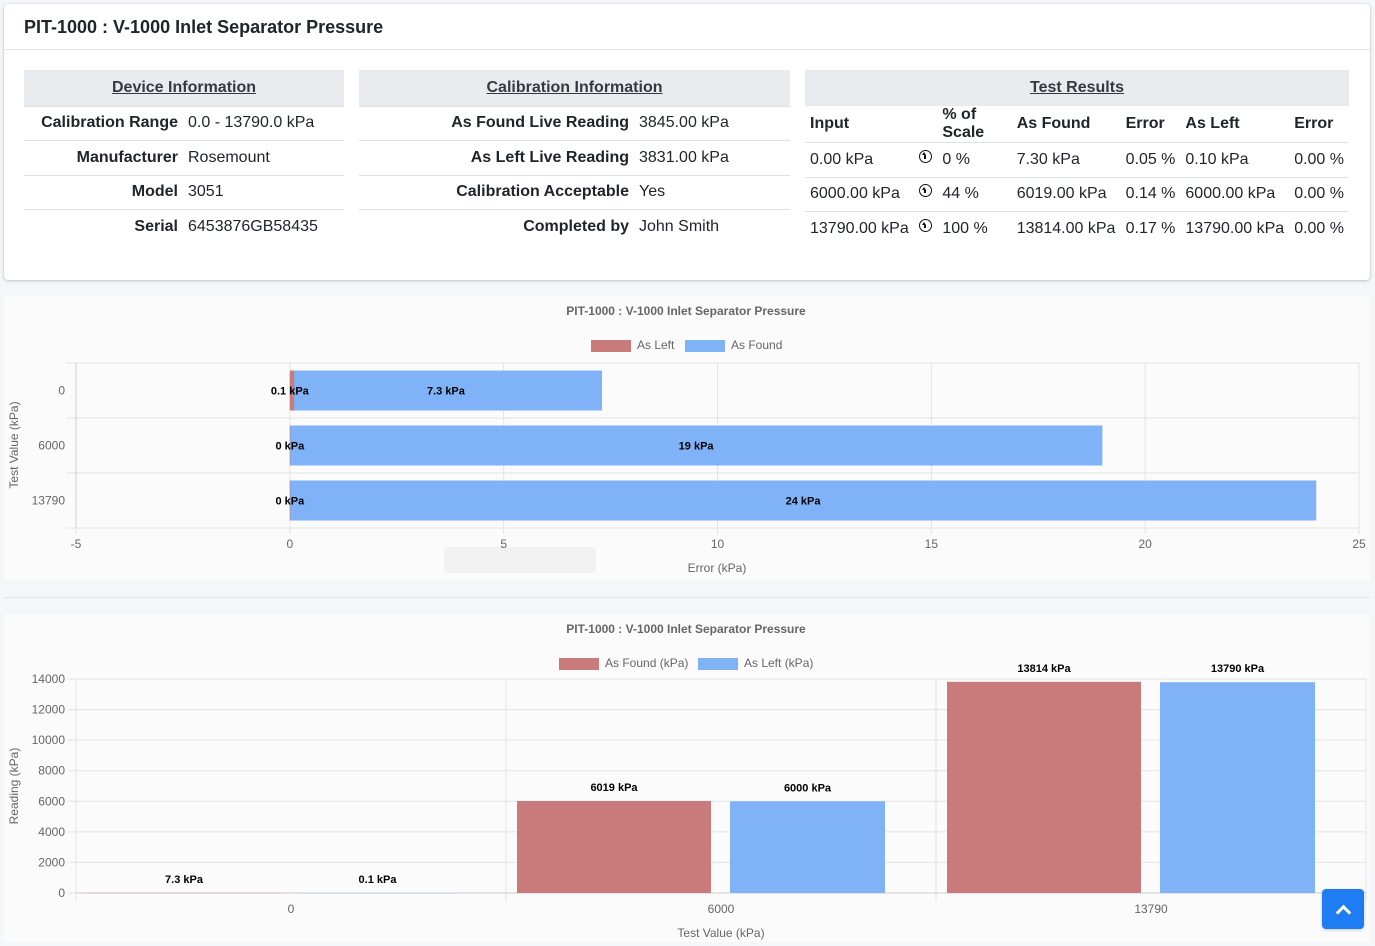 This screenshot has width=1375, height=946. I want to click on x-axis-title: Error (kPa), so click(717, 568).